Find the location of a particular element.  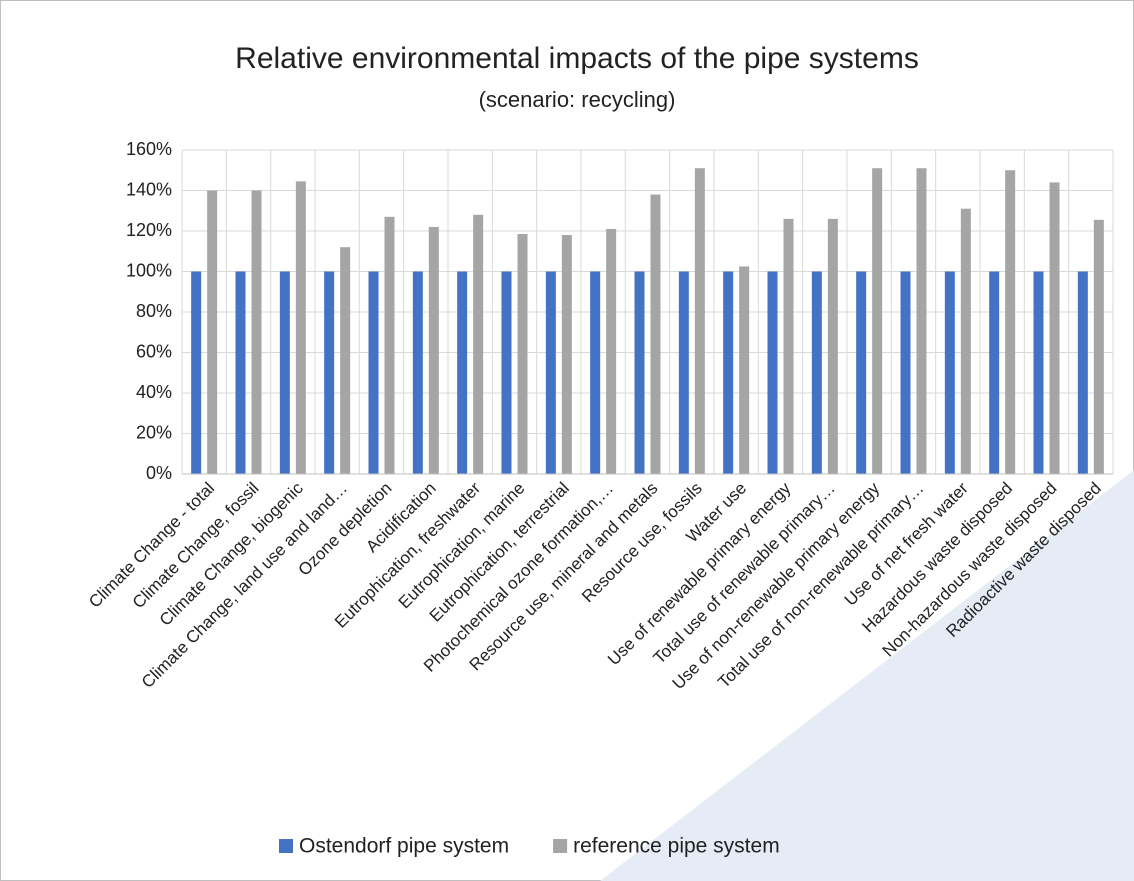

y-tick-label: 0% is located at coordinates (159, 473).